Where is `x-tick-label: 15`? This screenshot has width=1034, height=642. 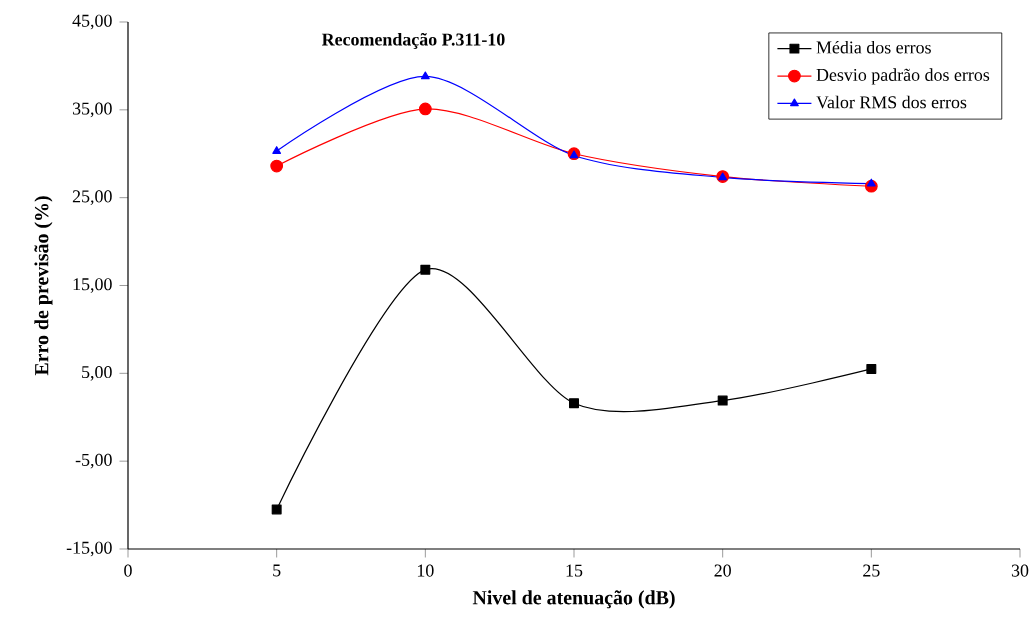
x-tick-label: 15 is located at coordinates (574, 570).